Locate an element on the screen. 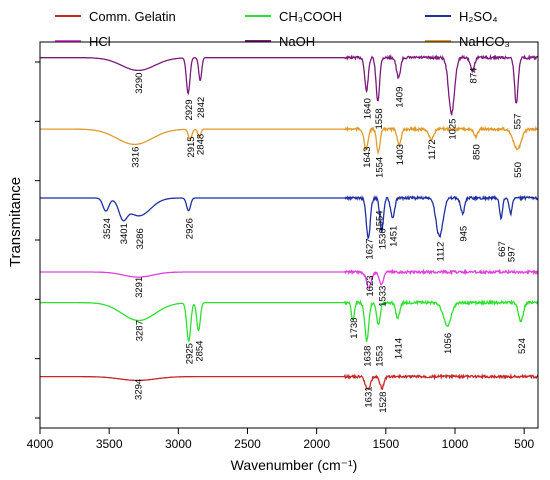 The height and width of the screenshot is (480, 550). peak-label: 3290 is located at coordinates (139, 83).